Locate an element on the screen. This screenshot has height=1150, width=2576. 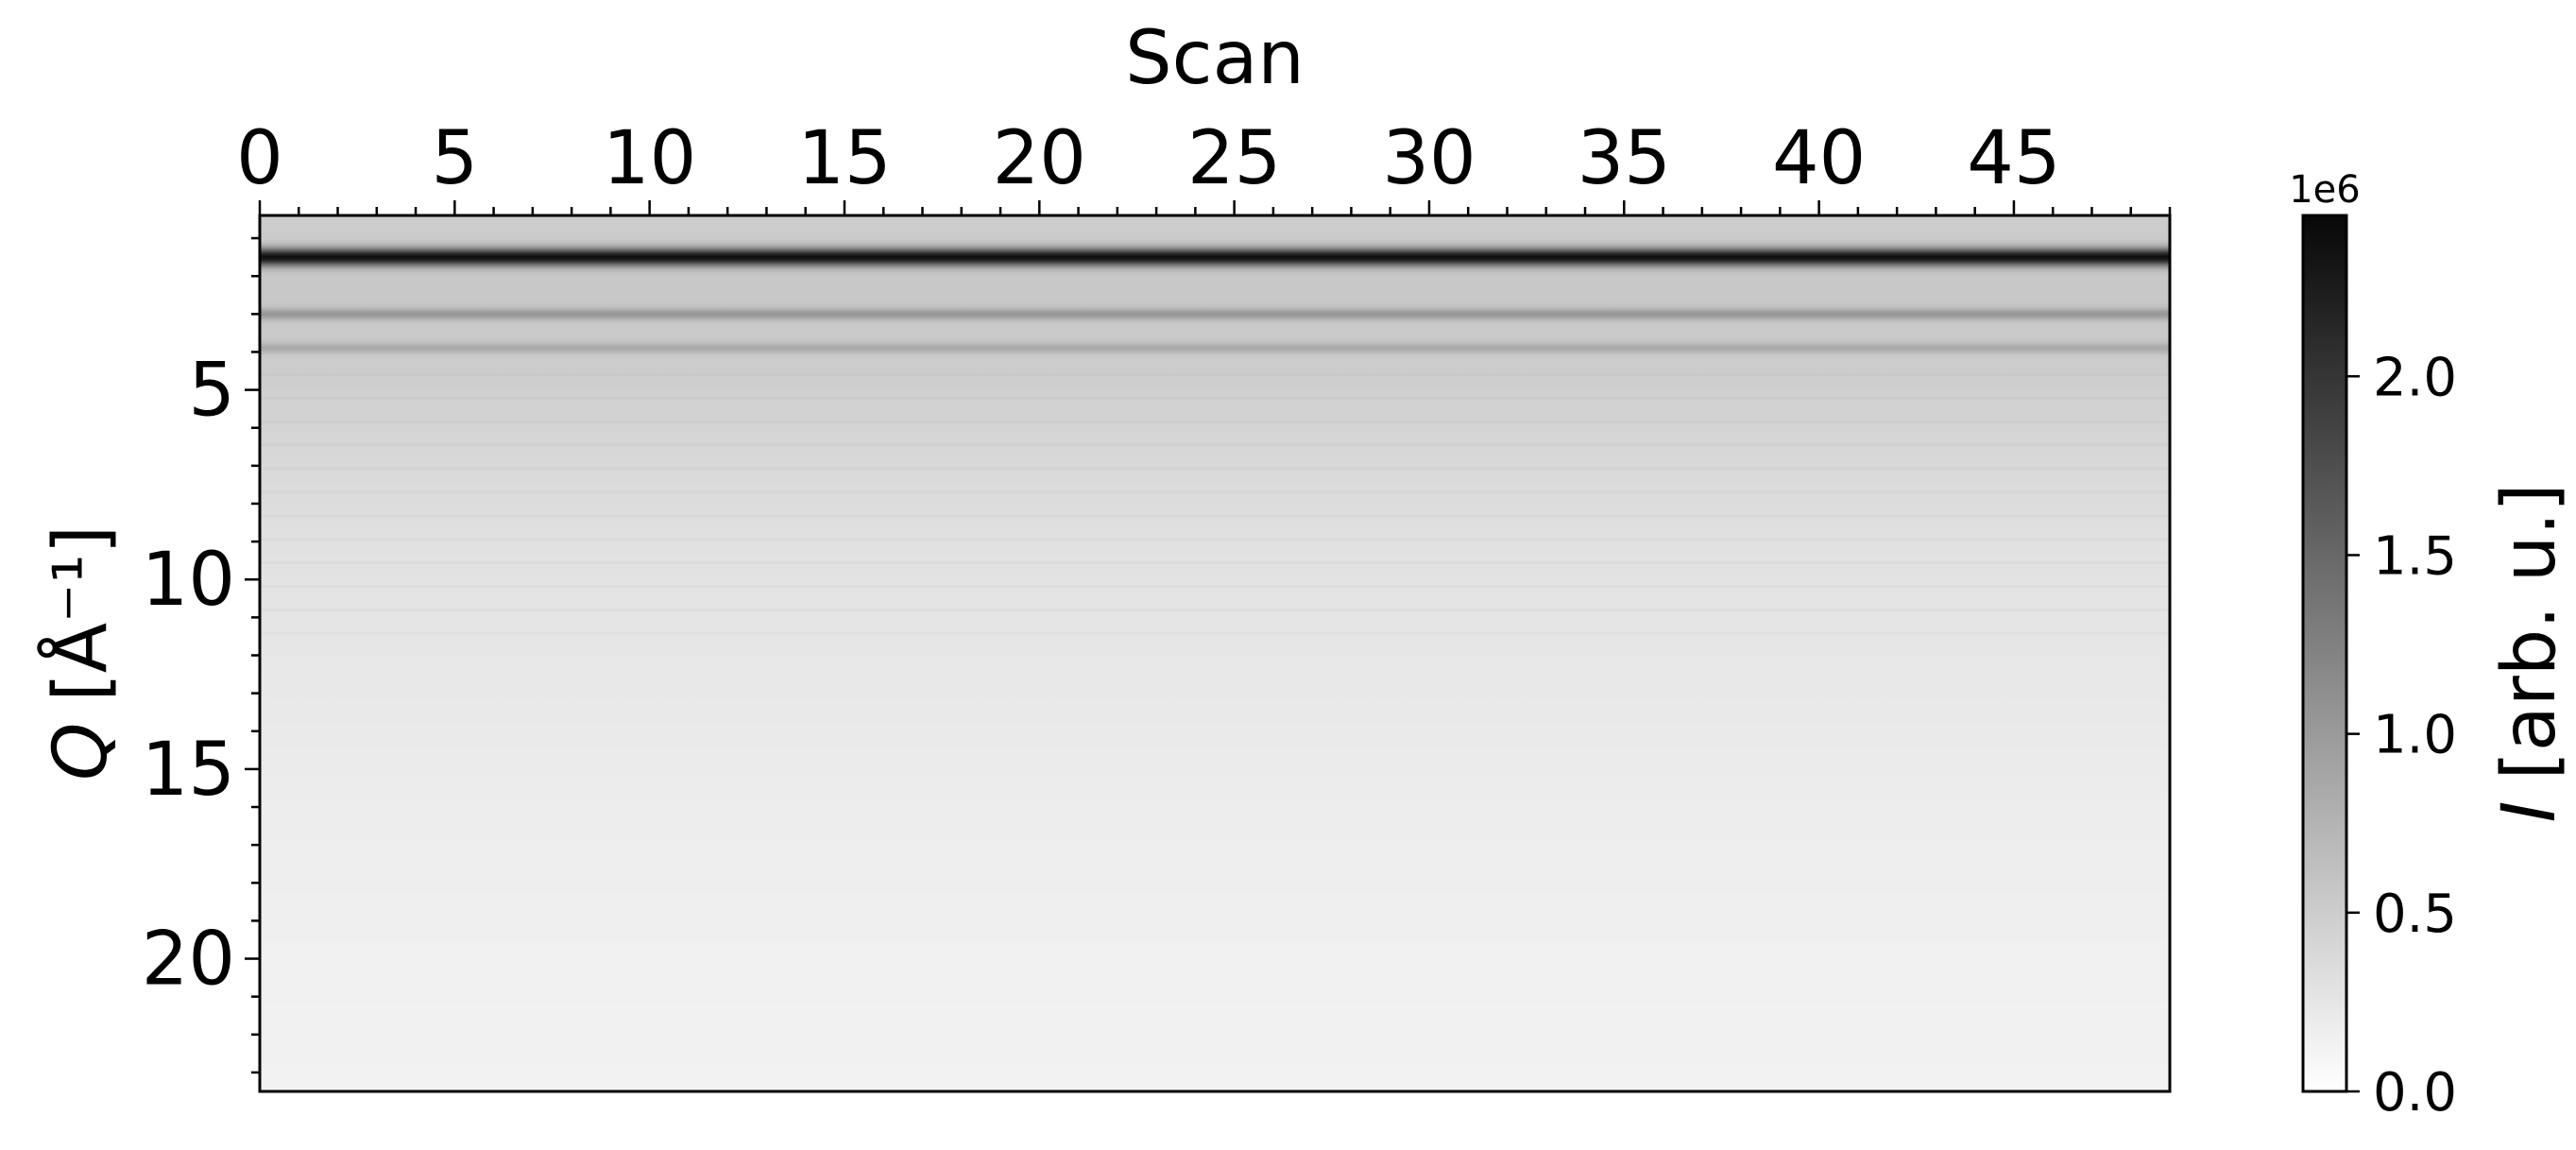
colorbar-exponent: 1e6 is located at coordinates (2325, 190).